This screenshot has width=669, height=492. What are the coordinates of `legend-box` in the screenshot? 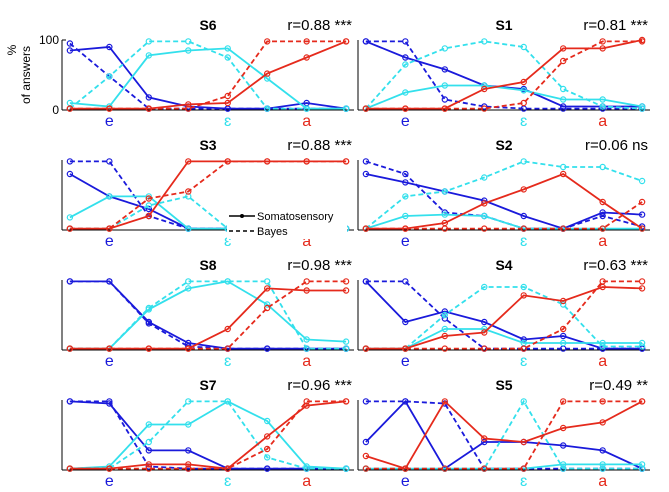 It's located at (287, 223).